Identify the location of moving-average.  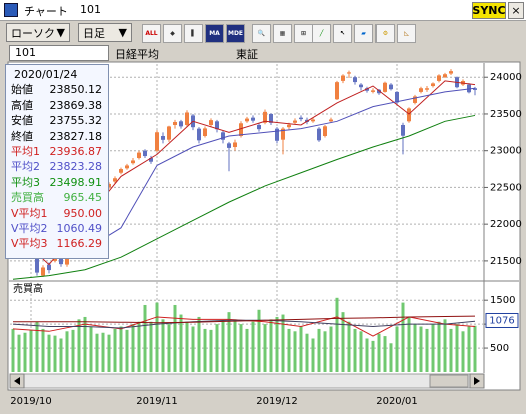
(244, 319).